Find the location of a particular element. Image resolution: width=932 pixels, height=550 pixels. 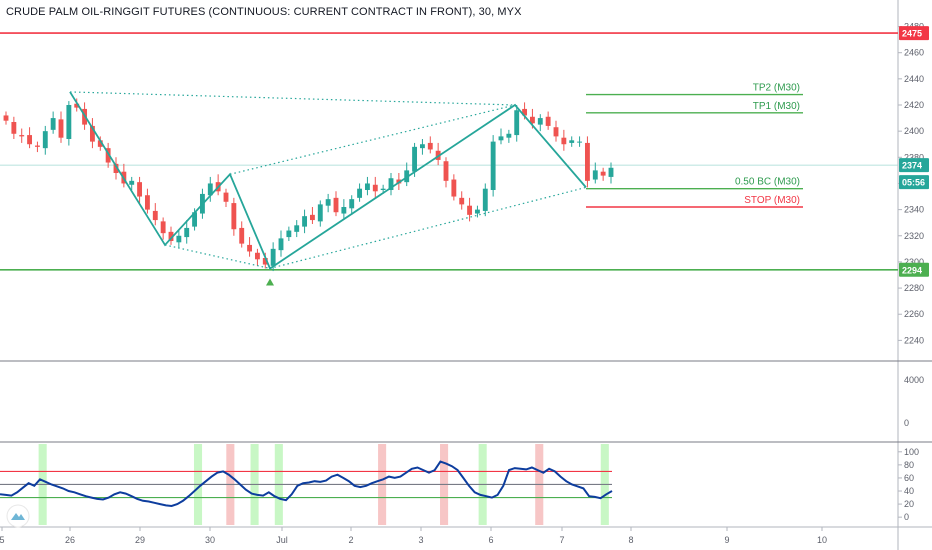

price-tick-label: 2400 is located at coordinates (914, 131).